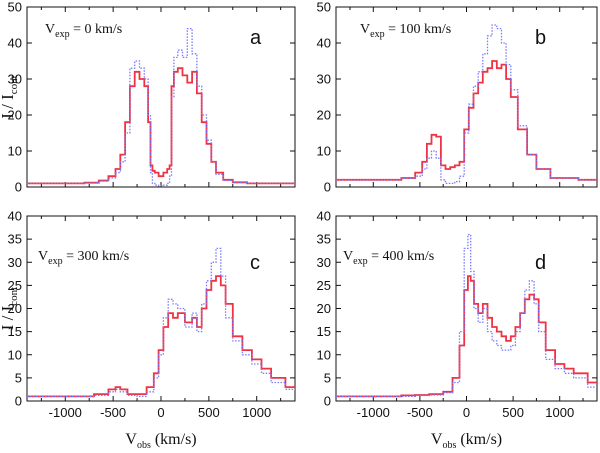 Image resolution: width=600 pixels, height=453 pixels. Describe the element at coordinates (405, 31) in the screenshot. I see `vexp-annotation: Vexp = 100 km/s` at that location.